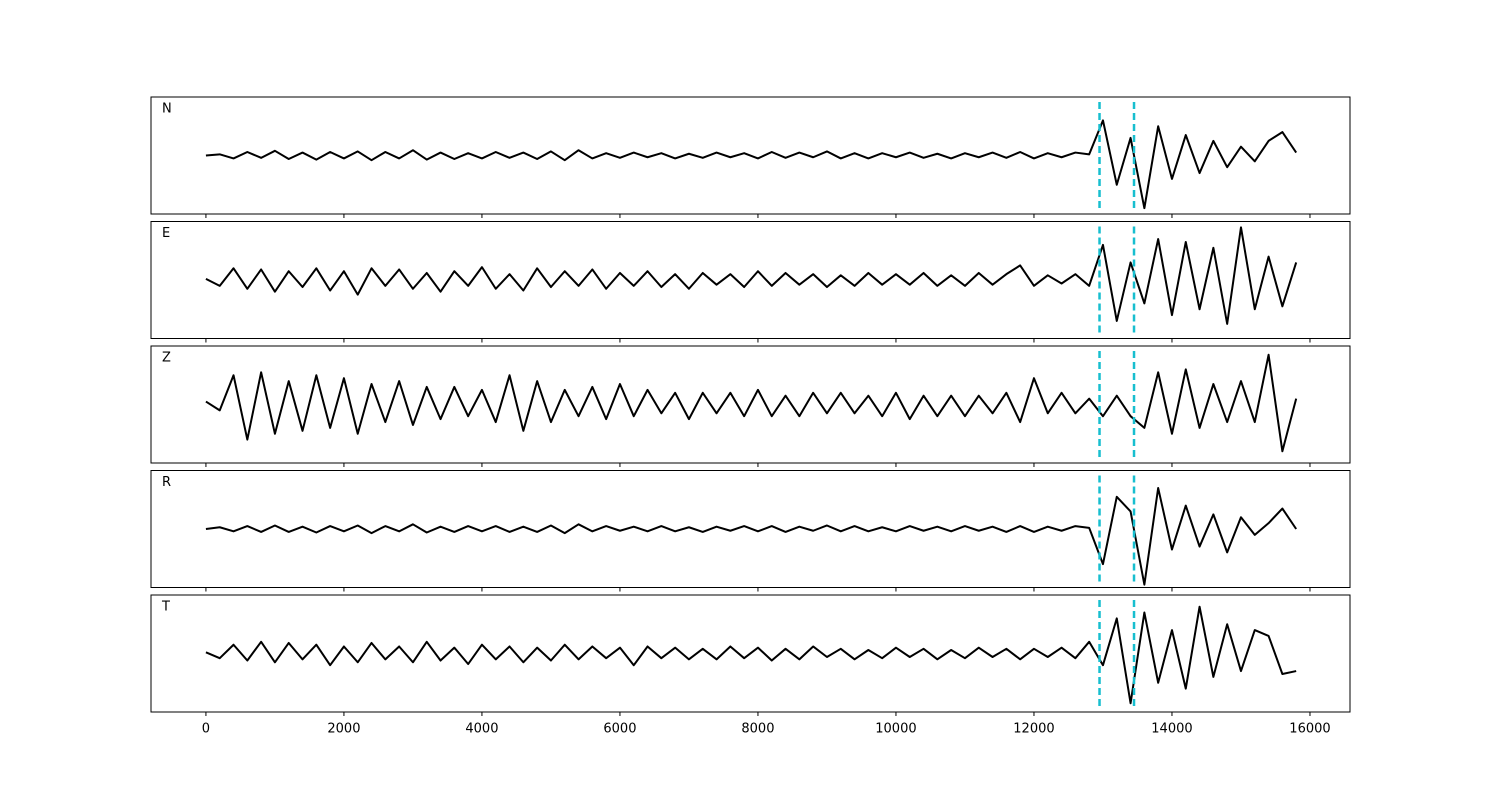 The image size is (1500, 800). What do you see at coordinates (167, 109) in the screenshot?
I see `panel-label: N` at bounding box center [167, 109].